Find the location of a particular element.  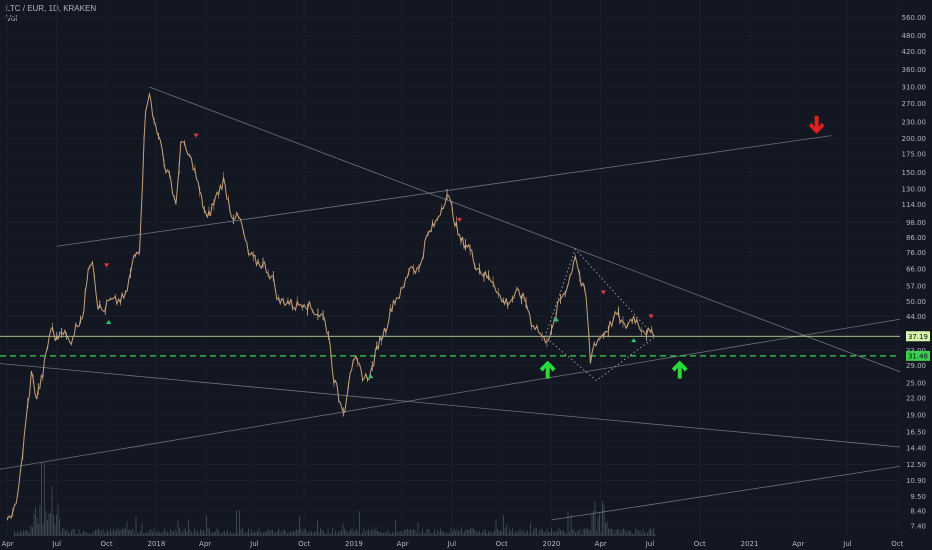

time-axis-label: Apr is located at coordinates (601, 544).